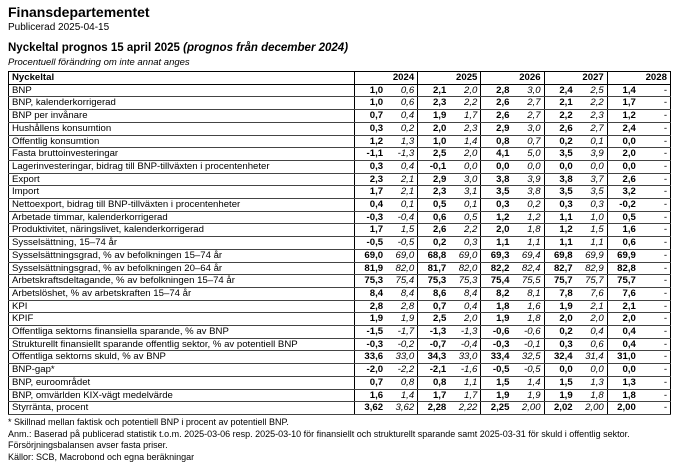  What do you see at coordinates (465, 281) in the screenshot?
I see `previous-value: 75,3` at bounding box center [465, 281].